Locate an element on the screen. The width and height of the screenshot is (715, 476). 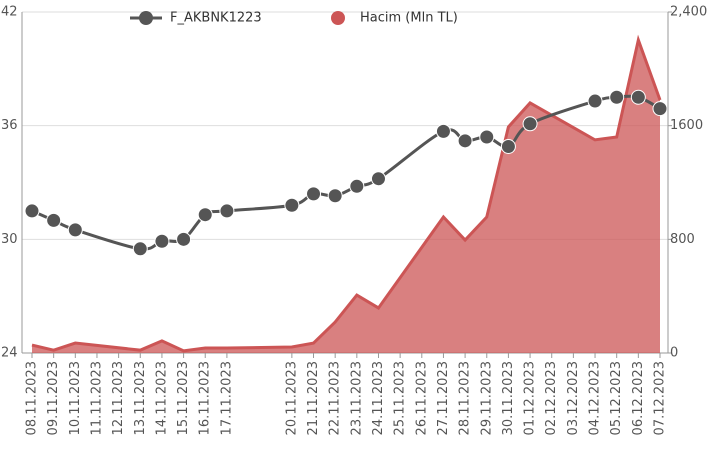
x-tick-label: 16.11.2023 is located at coordinates (205, 398).